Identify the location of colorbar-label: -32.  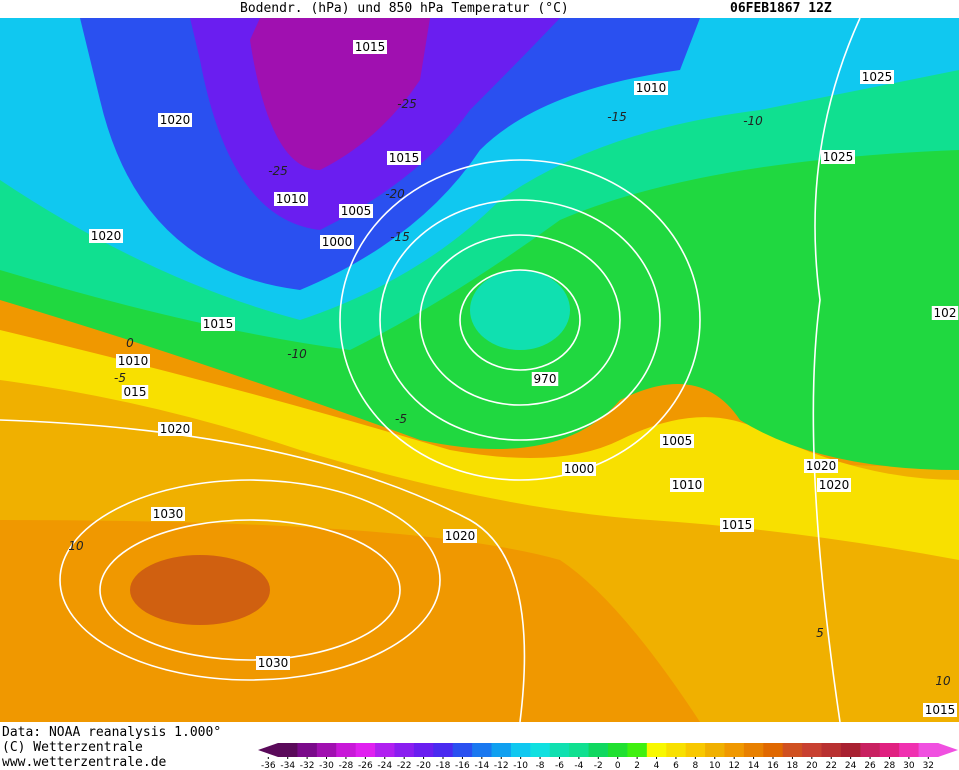
(307, 765).